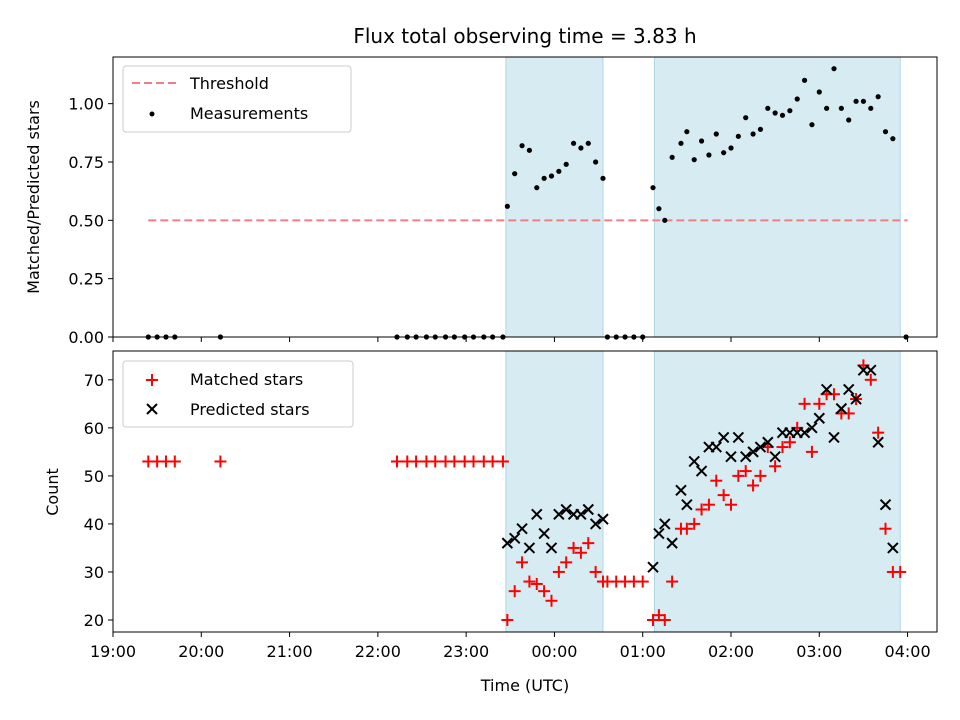  I want to click on bottom-y-ticks: 20 30 40 50 60 70, so click(98, 500).